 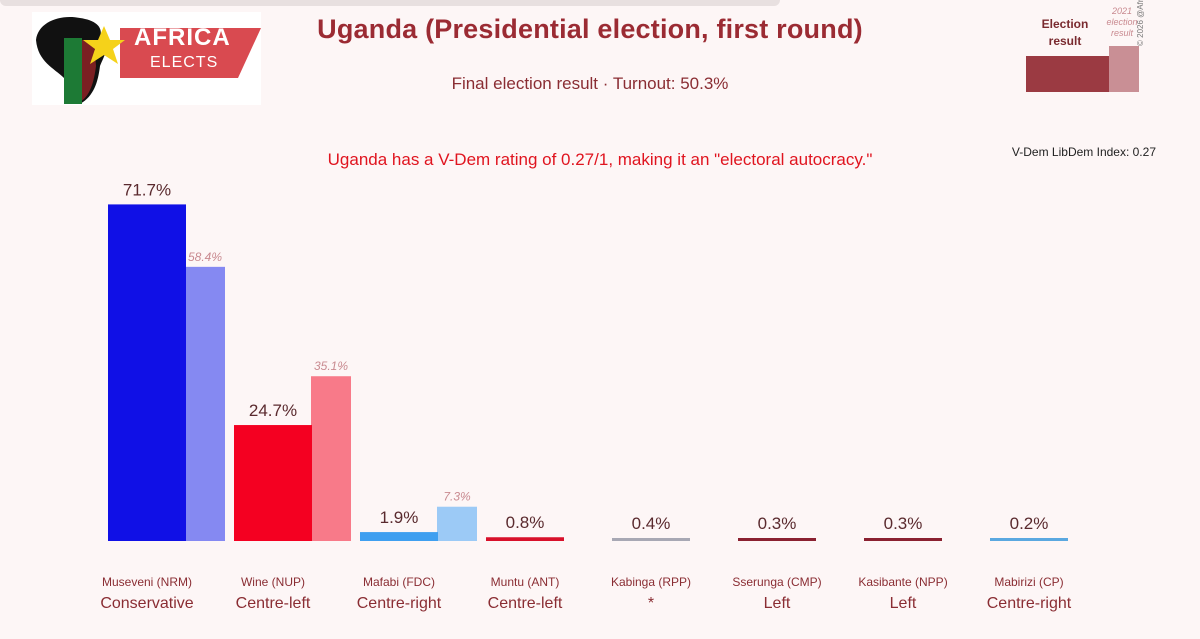 I want to click on africa-map-logo-icon, so click(x=148, y=60).